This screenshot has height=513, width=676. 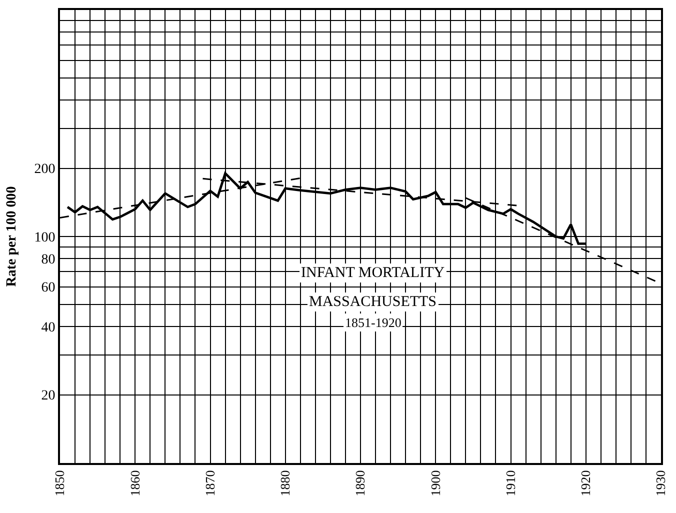 I want to click on x-tick-label: 1900, so click(x=435, y=483).